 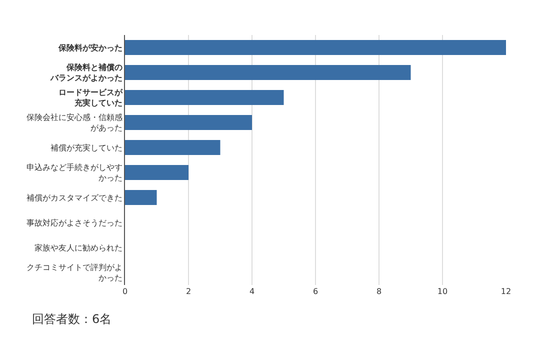 I want to click on y-tick-label: 事故対応がよさそうだった, so click(x=74, y=223).